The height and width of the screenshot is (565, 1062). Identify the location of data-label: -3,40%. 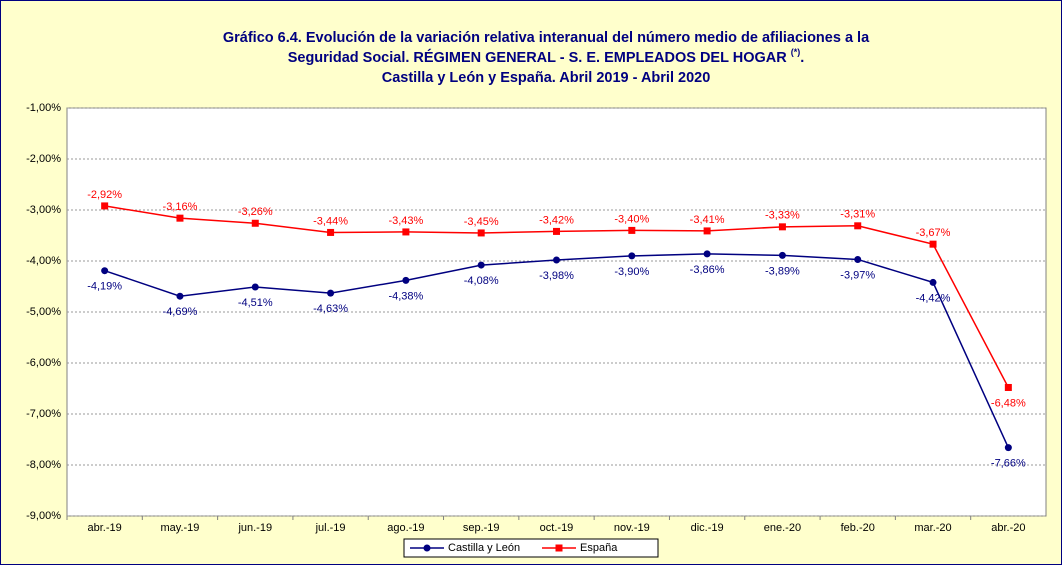
(631, 219).